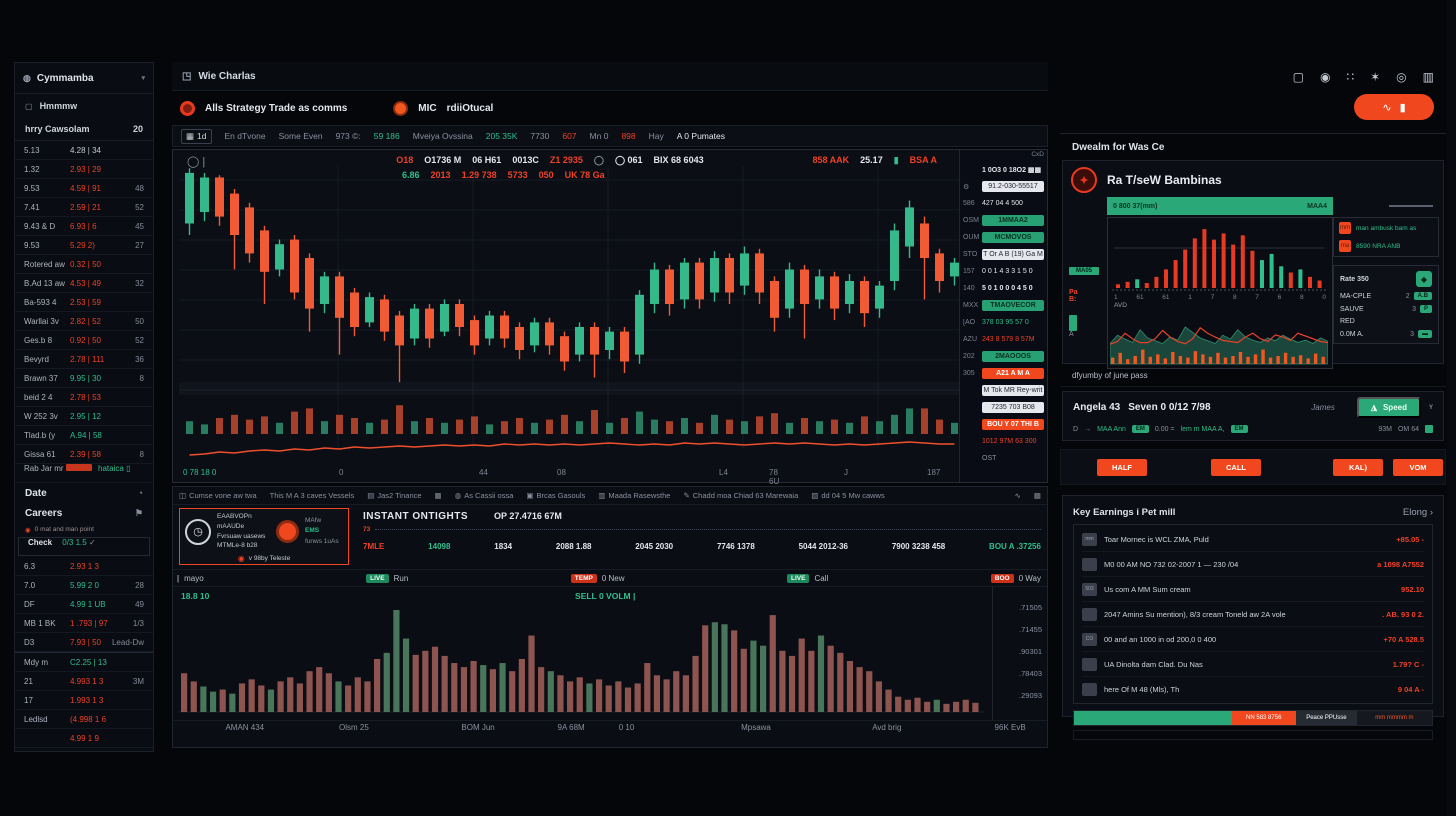  What do you see at coordinates (386, 136) in the screenshot?
I see `toolbar-item: 59 186` at bounding box center [386, 136].